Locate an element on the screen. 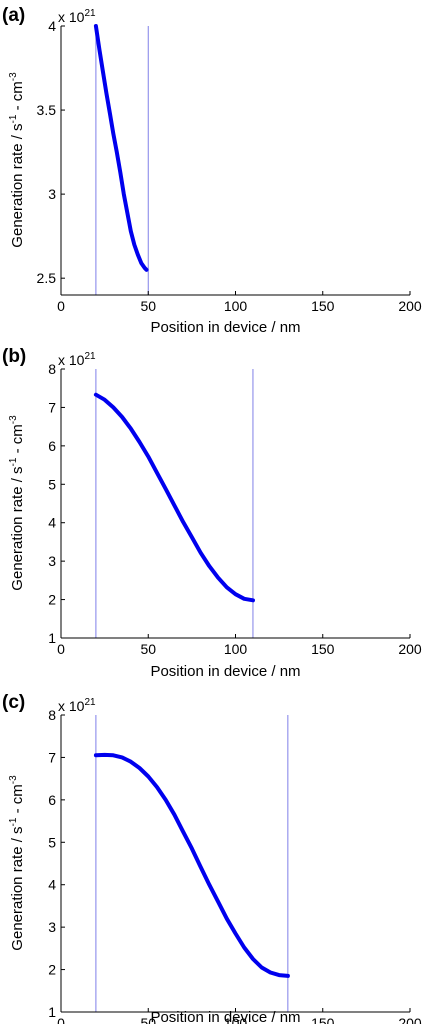 The width and height of the screenshot is (429, 1024). panel-label: (a) is located at coordinates (13, 15).